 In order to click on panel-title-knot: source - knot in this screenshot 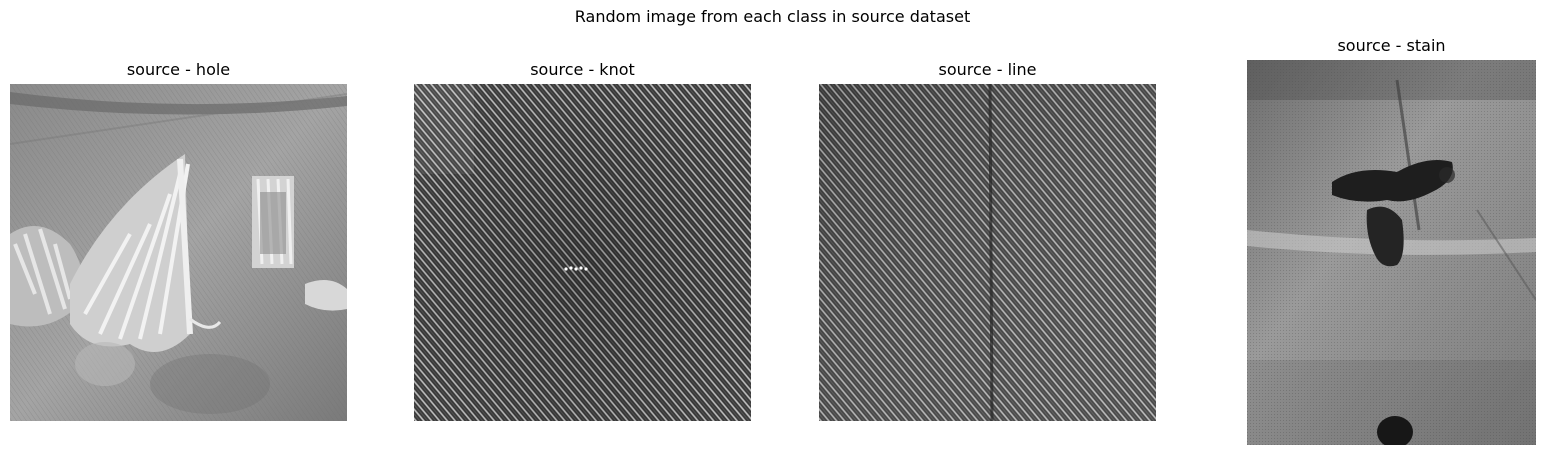, I will do `click(582, 69)`.